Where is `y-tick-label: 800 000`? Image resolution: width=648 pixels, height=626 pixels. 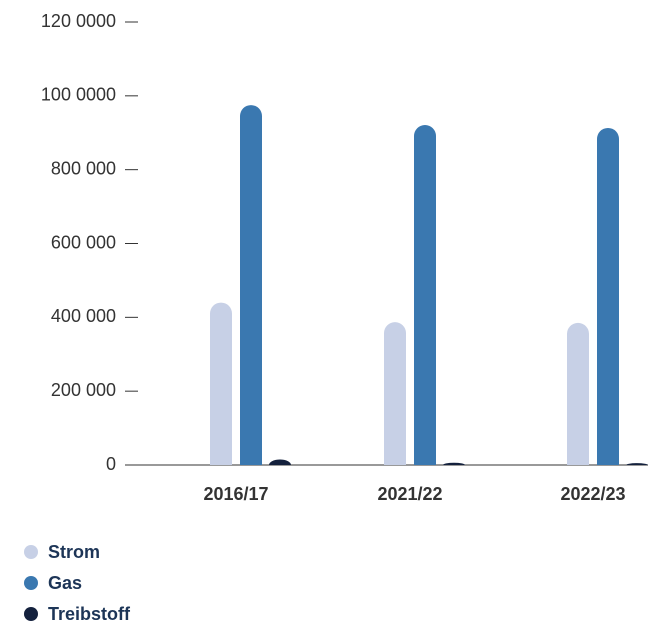 y-tick-label: 800 000 is located at coordinates (83, 168).